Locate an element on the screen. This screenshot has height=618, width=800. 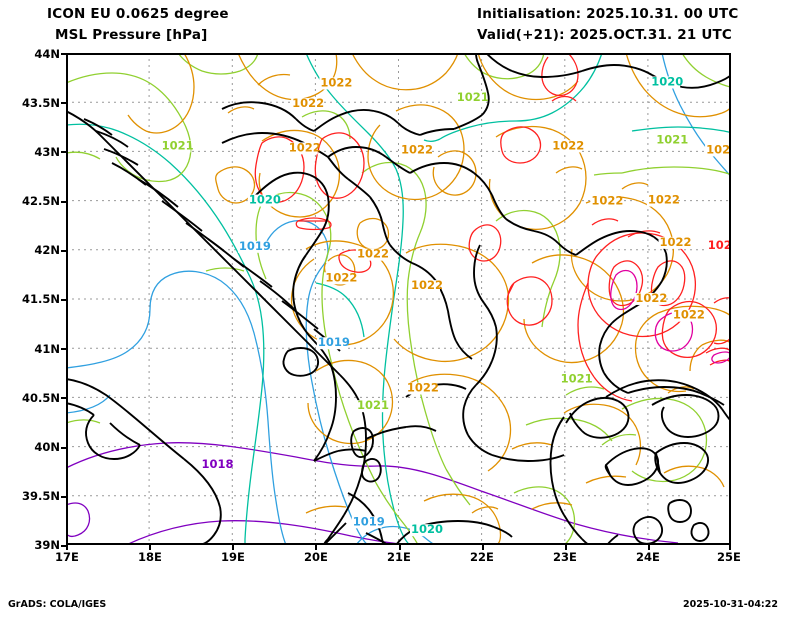
y-axis-label-42N: 42N is located at coordinates (47, 250).